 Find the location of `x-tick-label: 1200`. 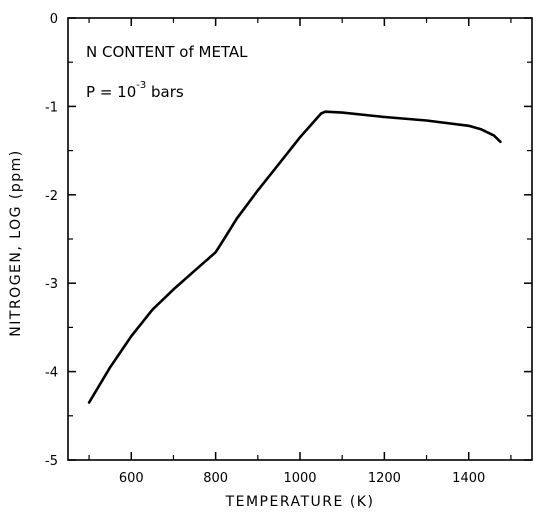

x-tick-label: 1200 is located at coordinates (384, 478).